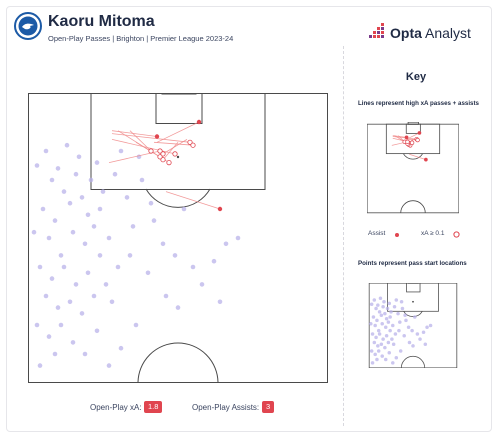 This screenshot has height=440, width=500. Describe the element at coordinates (397, 235) in the screenshot. I see `assist-marker-icon` at that location.